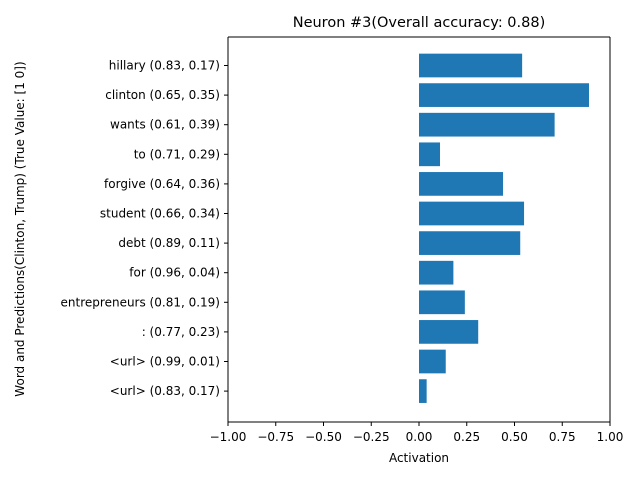 The width and height of the screenshot is (640, 480). What do you see at coordinates (174, 273) in the screenshot?
I see `y-tick-label: for (0.96, 0.04)` at bounding box center [174, 273].